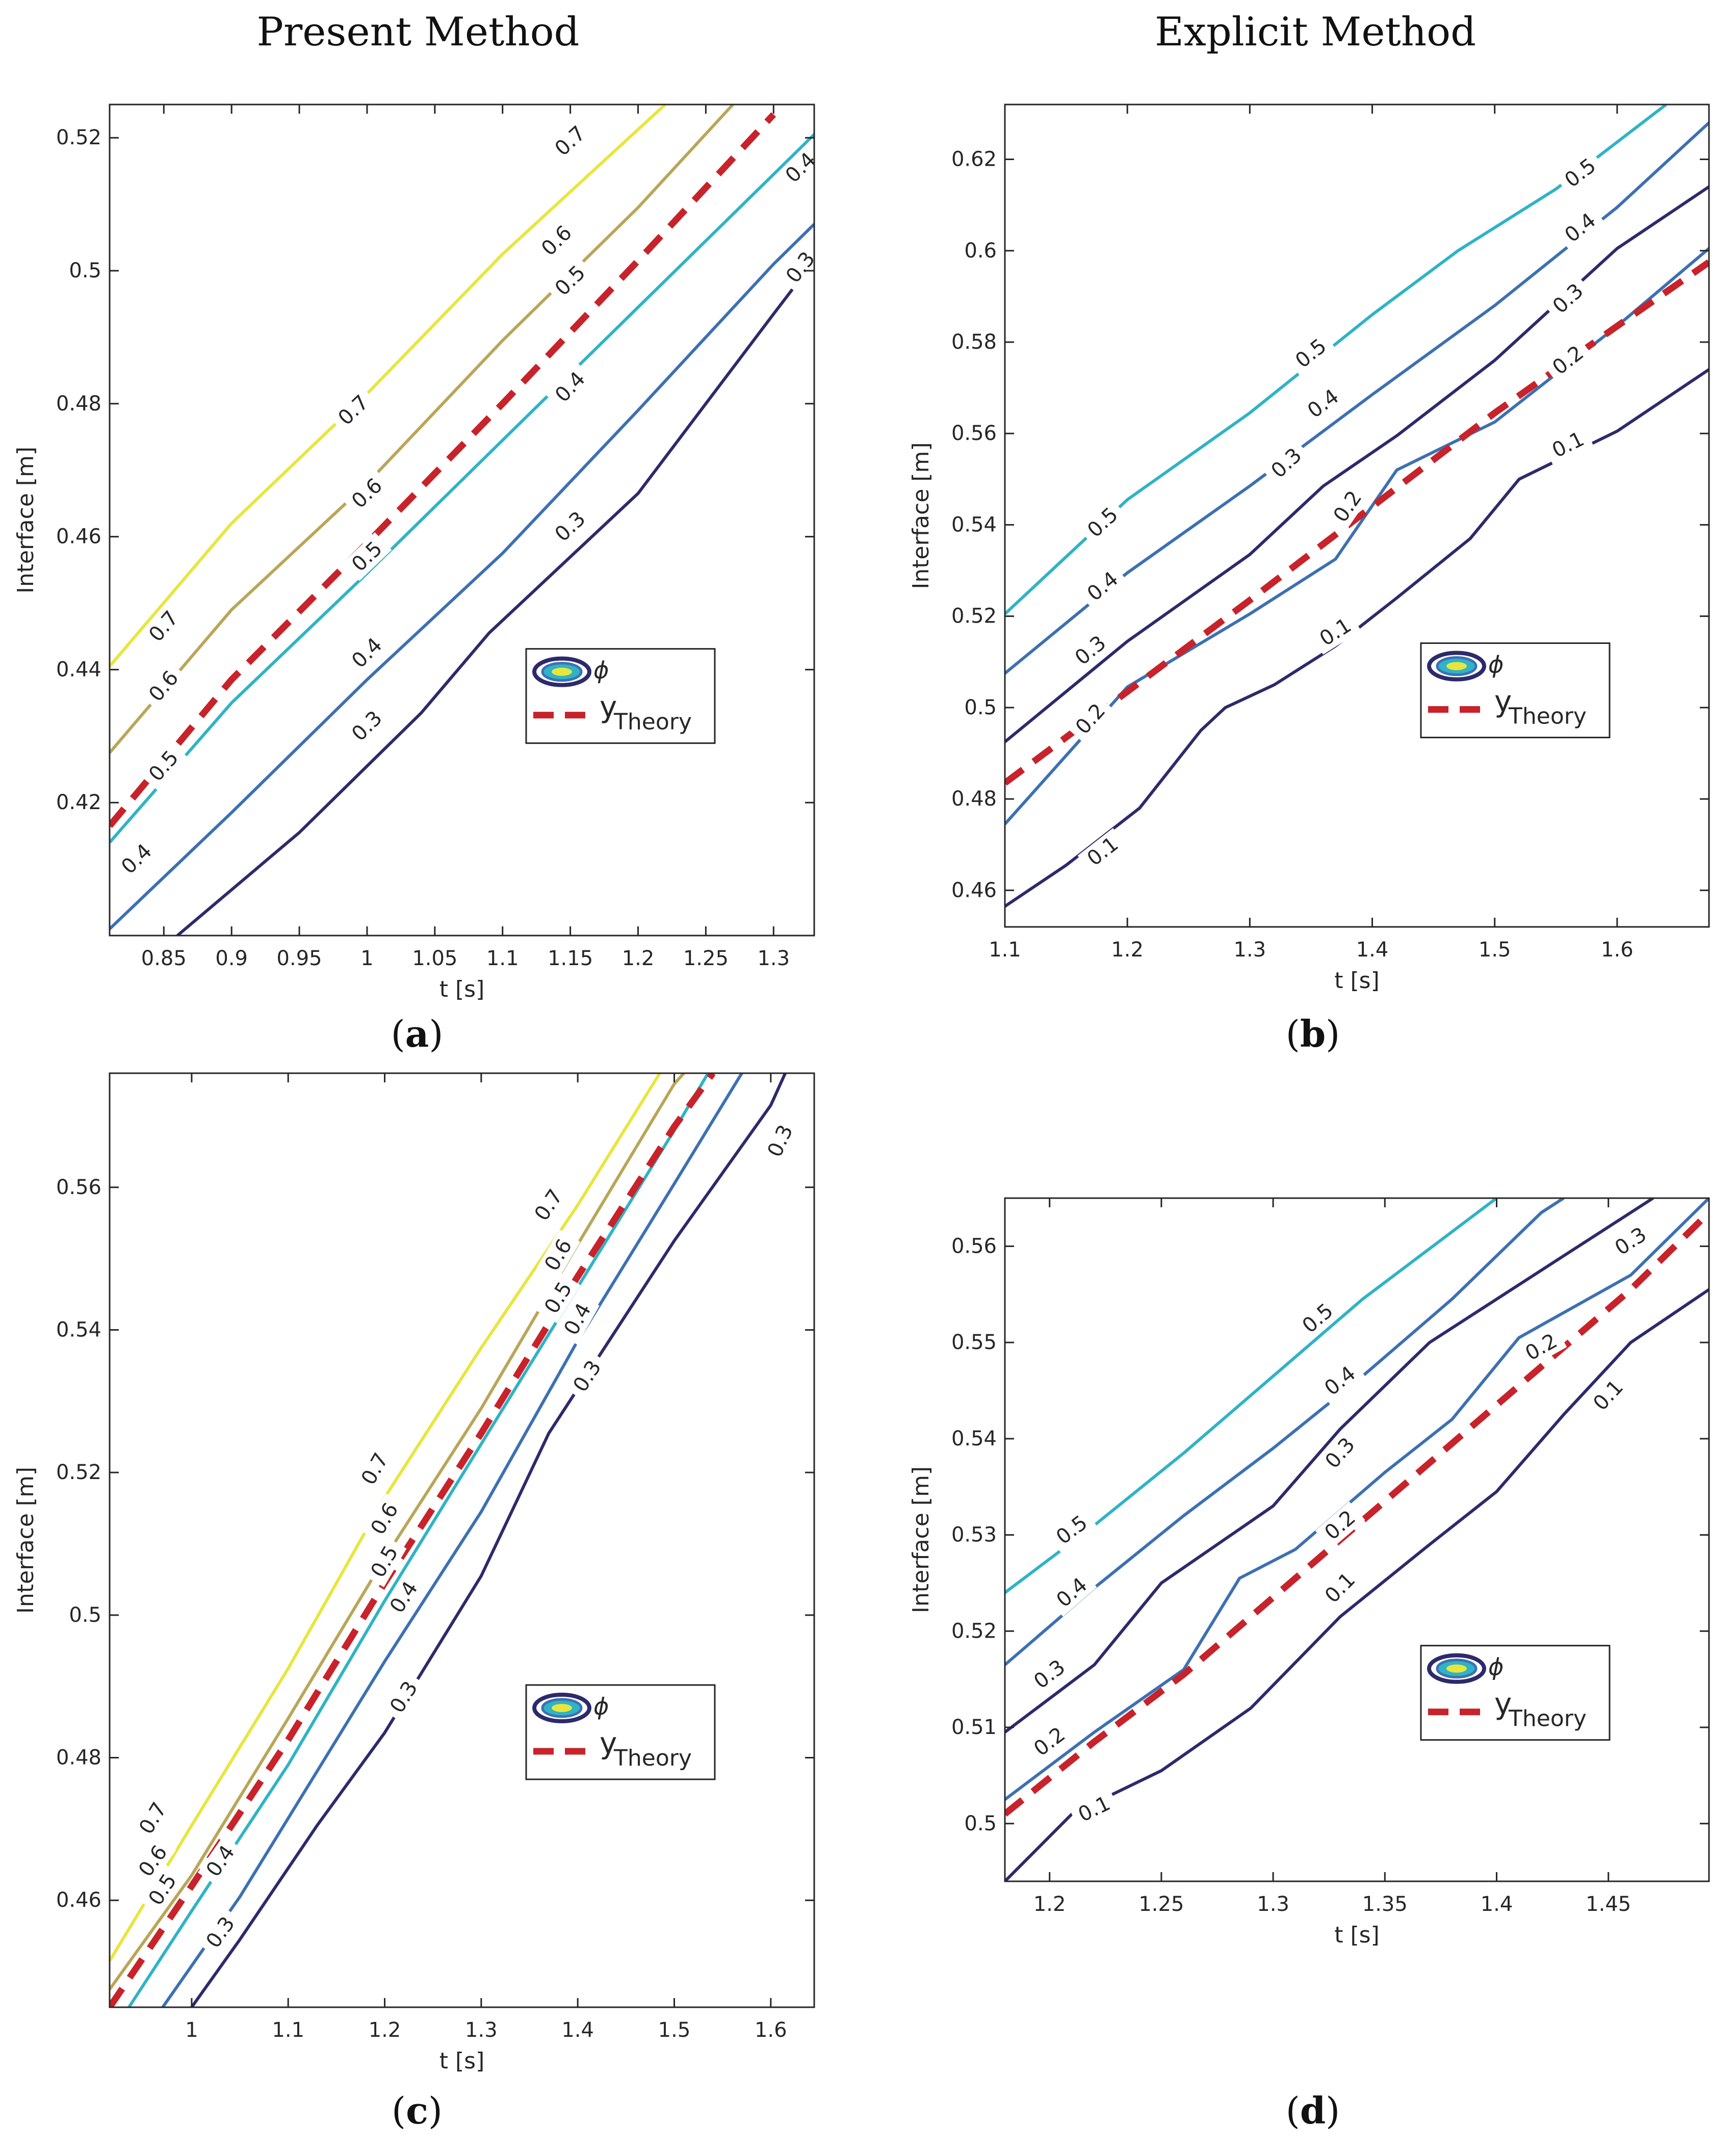 Image resolution: width=1736 pixels, height=2150 pixels. I want to click on axes-box, so click(1357, 1539).